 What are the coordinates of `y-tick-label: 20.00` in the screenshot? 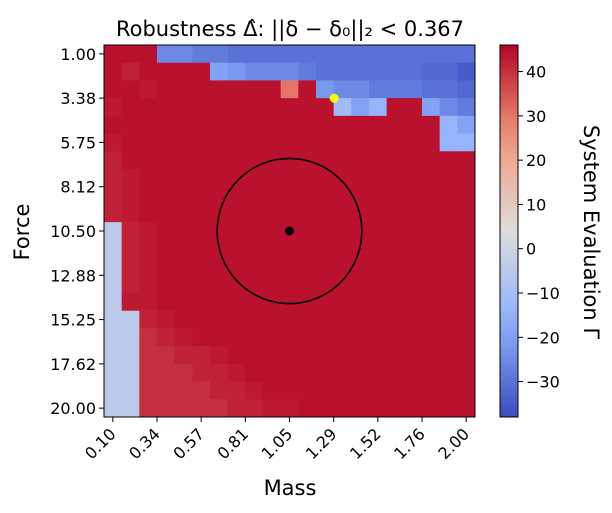 It's located at (73, 408).